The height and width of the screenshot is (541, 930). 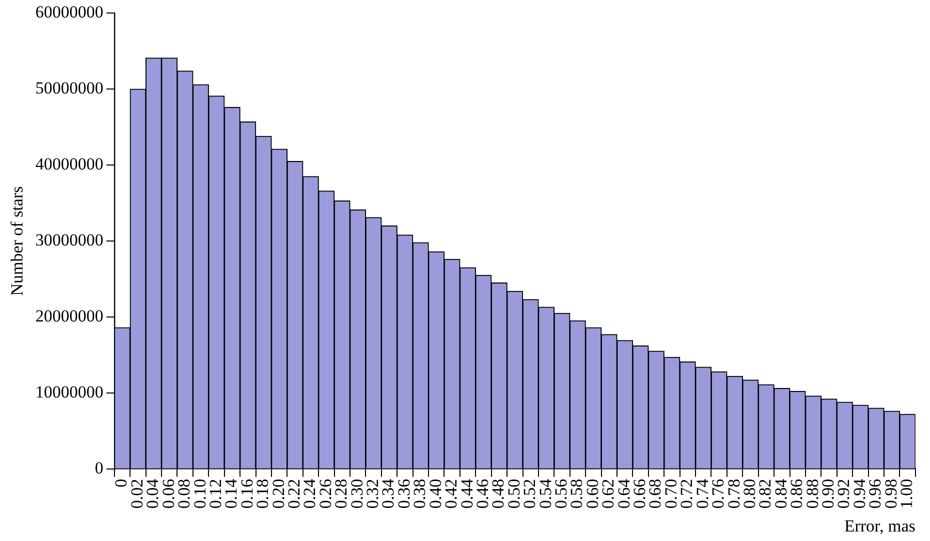 What do you see at coordinates (99, 468) in the screenshot?
I see `y-tick-label: 0` at bounding box center [99, 468].